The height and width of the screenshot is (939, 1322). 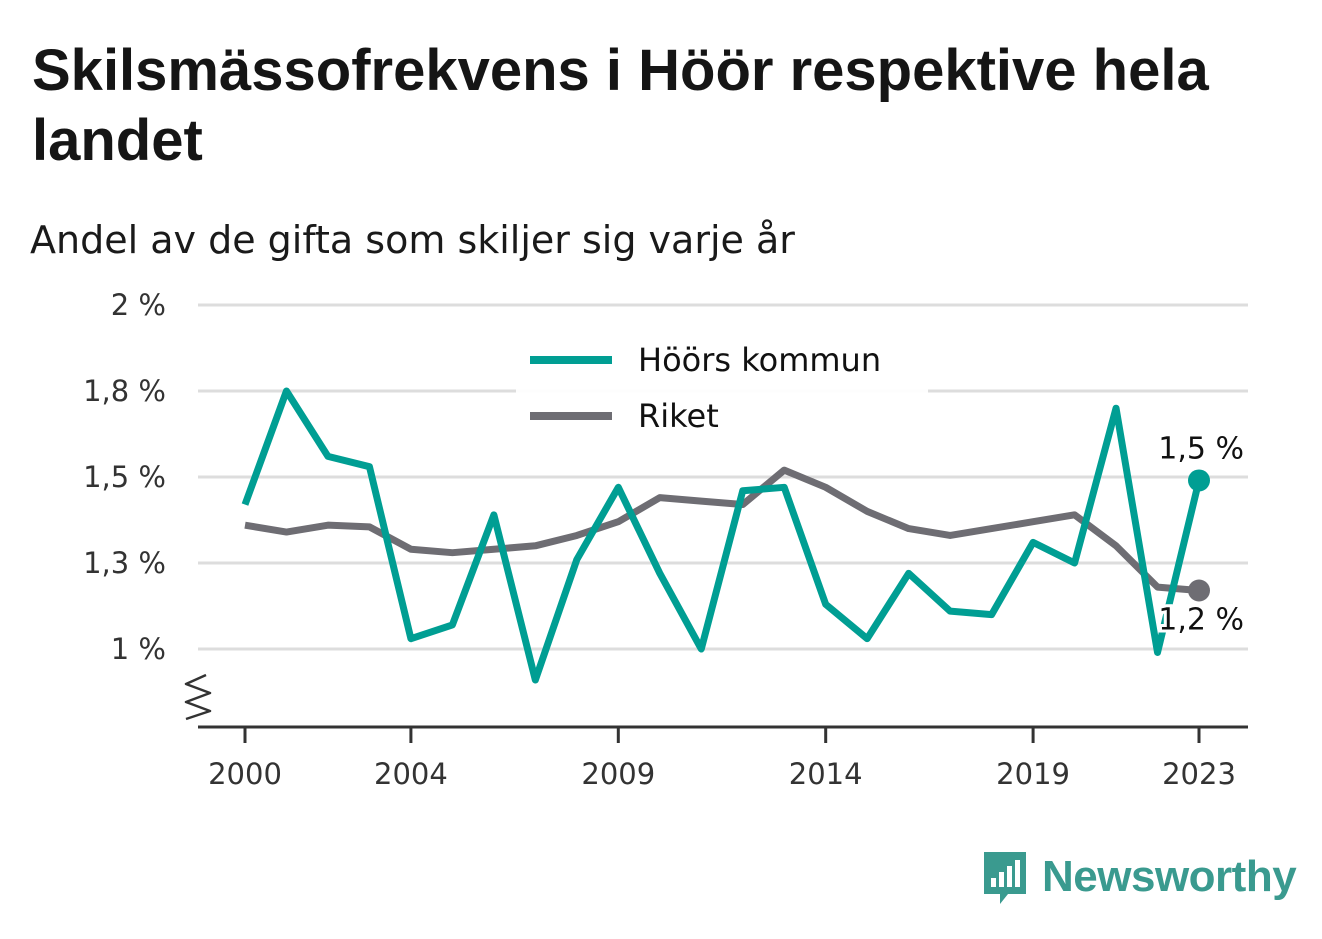 I want to click on newsworthy-logo-icon, so click(x=1005, y=878).